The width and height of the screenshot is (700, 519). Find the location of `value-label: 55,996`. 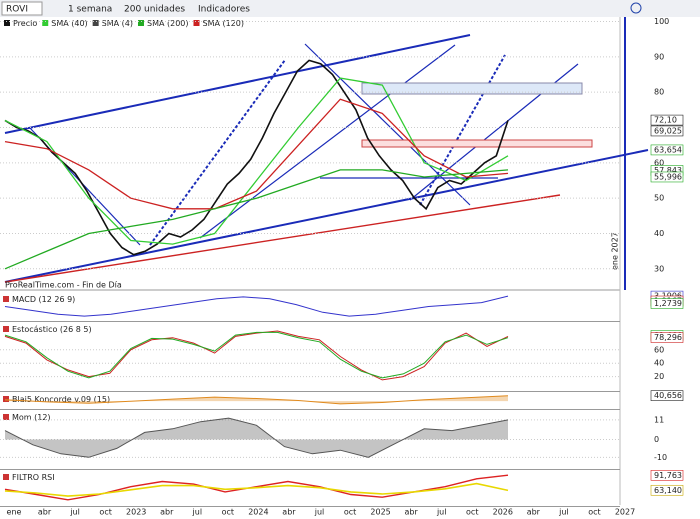

value-label: 55,996 is located at coordinates (668, 176).